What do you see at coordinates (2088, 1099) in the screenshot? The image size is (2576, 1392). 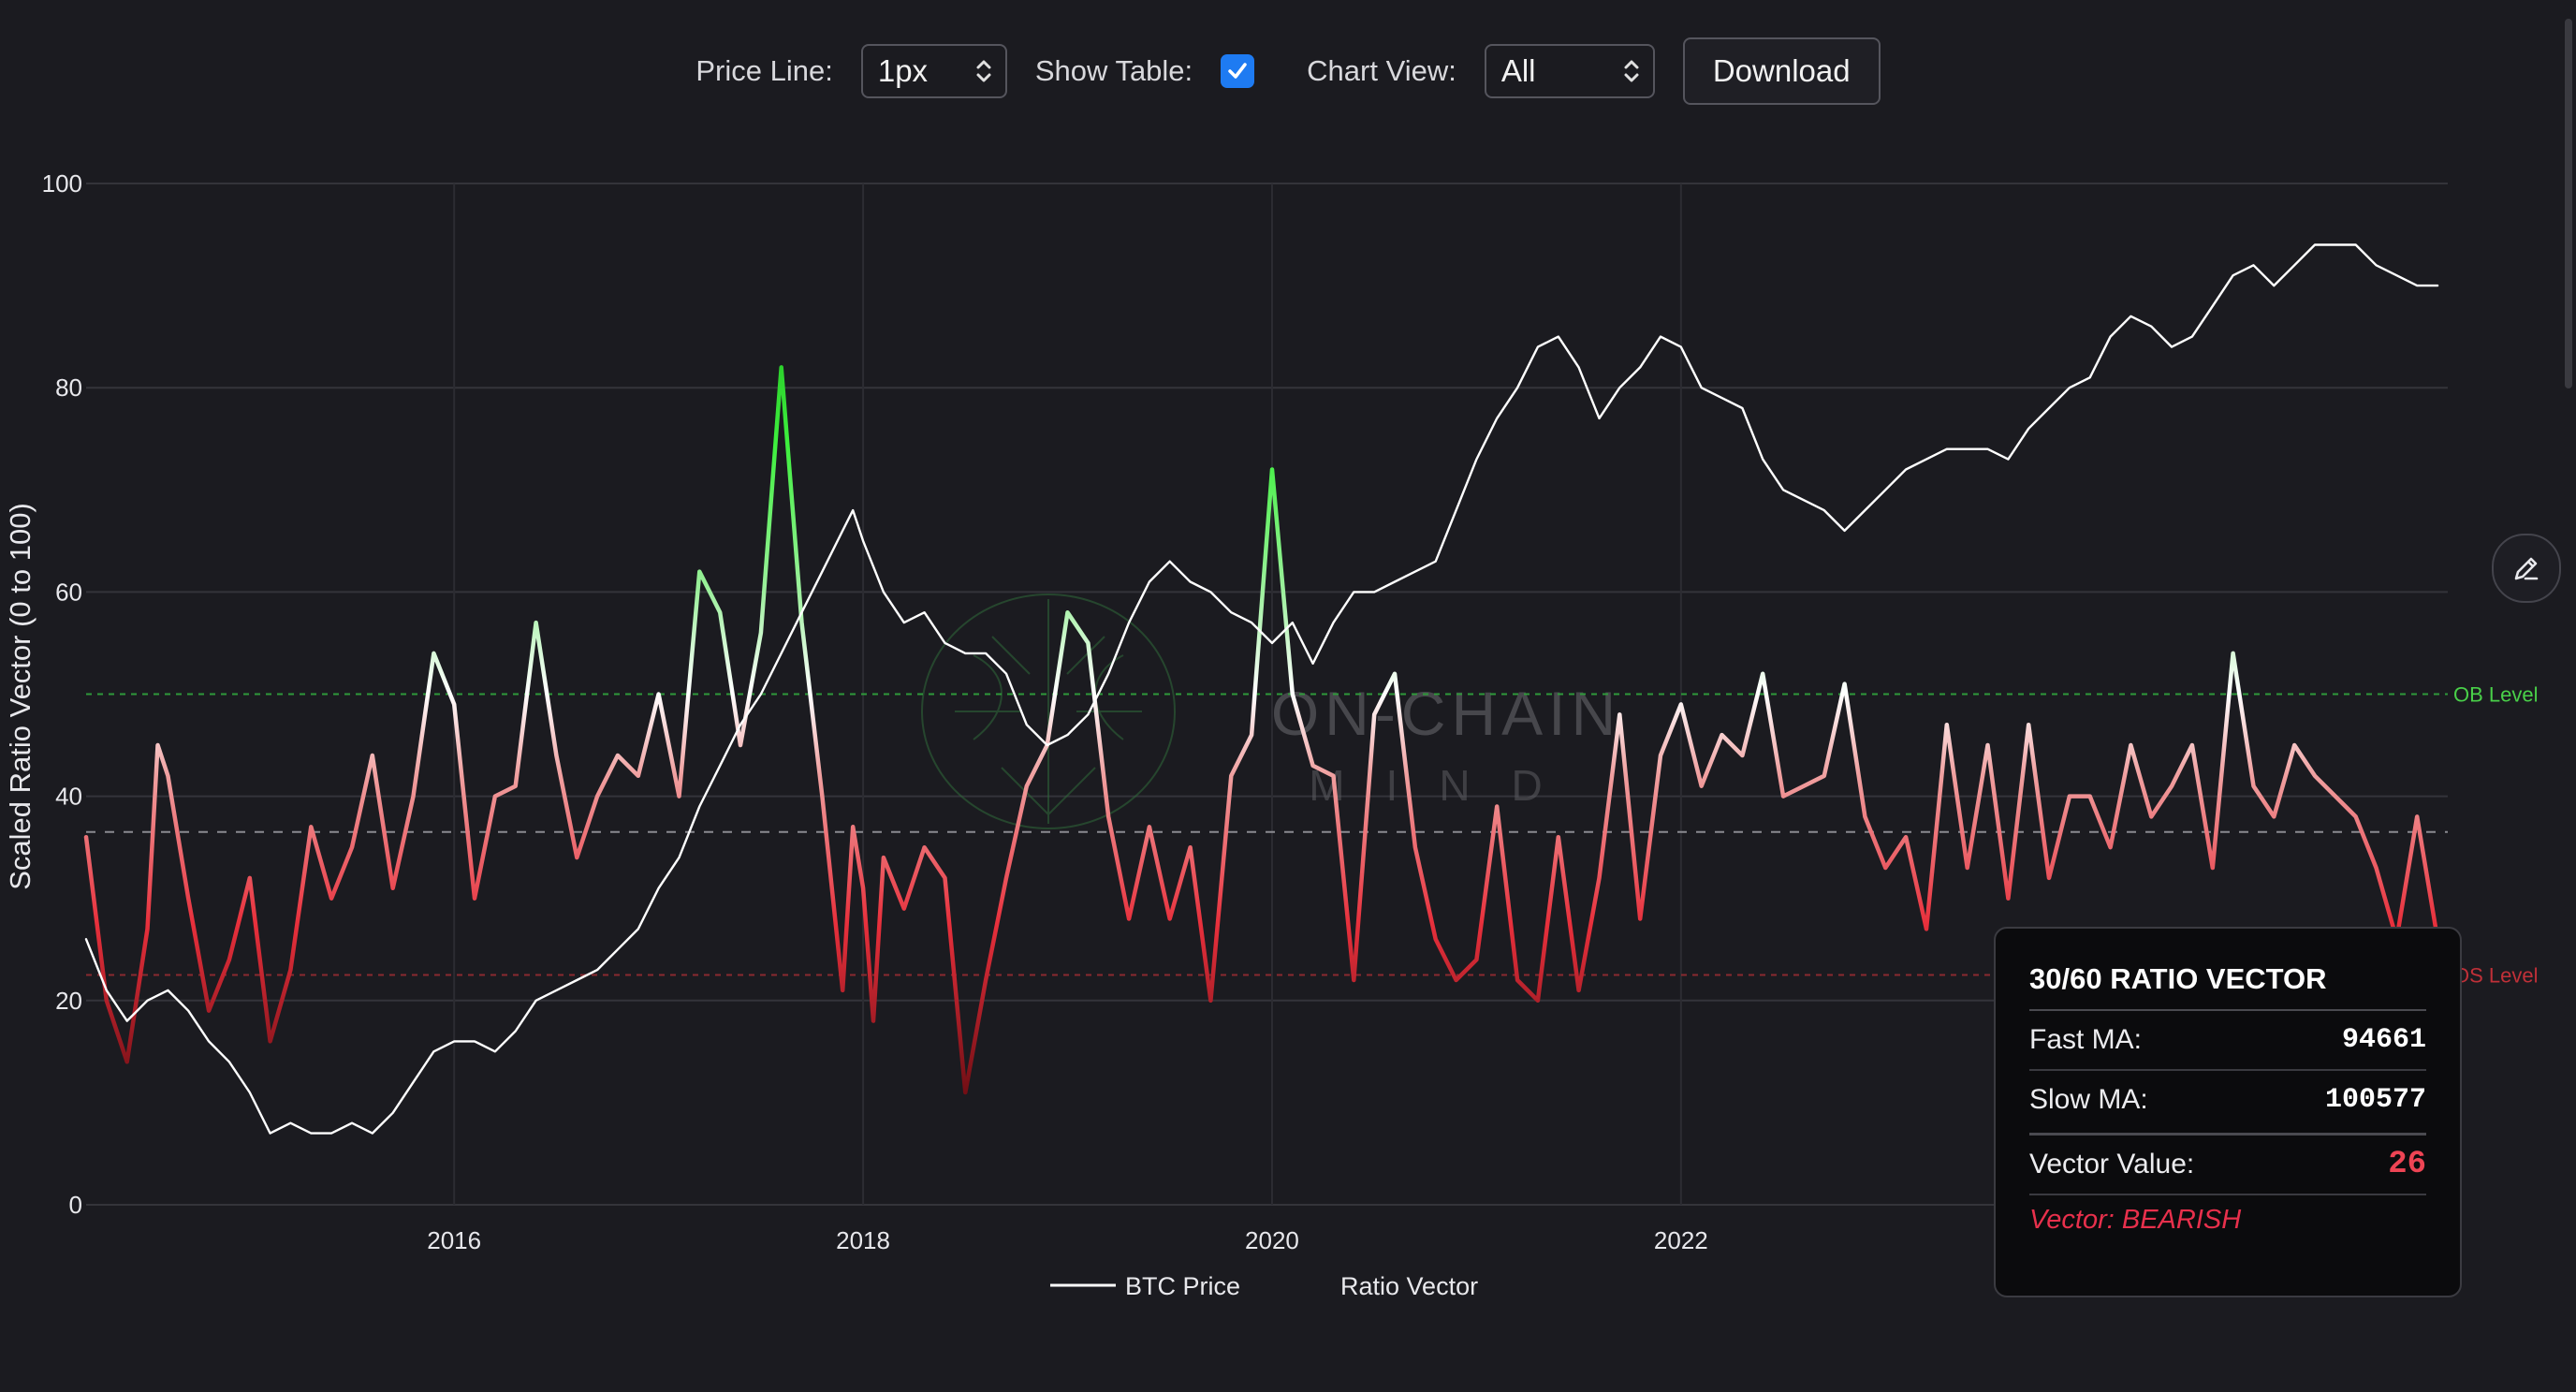 I see `slow-ma-label: Slow MA:` at bounding box center [2088, 1099].